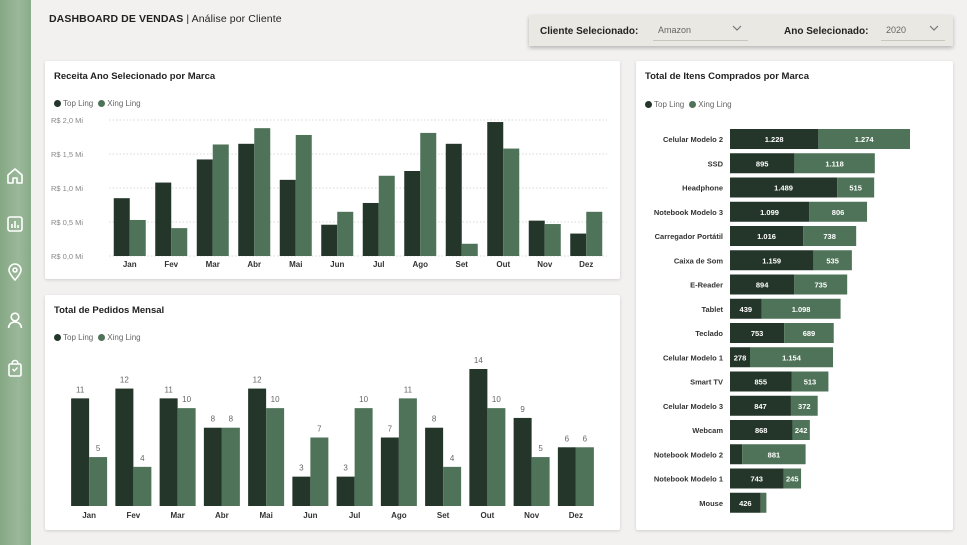  I want to click on y-category-label: Caixa de Som, so click(699, 260).